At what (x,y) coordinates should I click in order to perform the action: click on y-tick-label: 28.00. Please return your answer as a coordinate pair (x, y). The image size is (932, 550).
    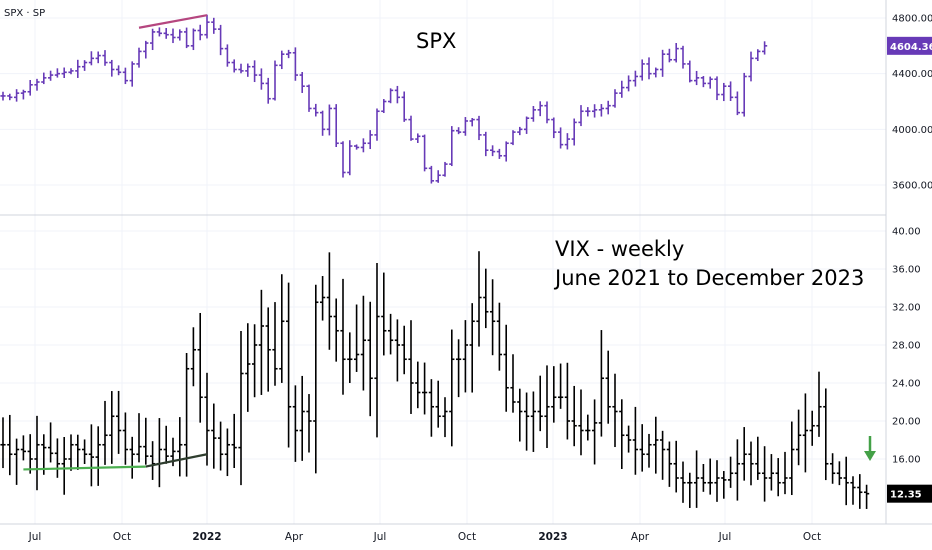
    Looking at the image, I should click on (906, 346).